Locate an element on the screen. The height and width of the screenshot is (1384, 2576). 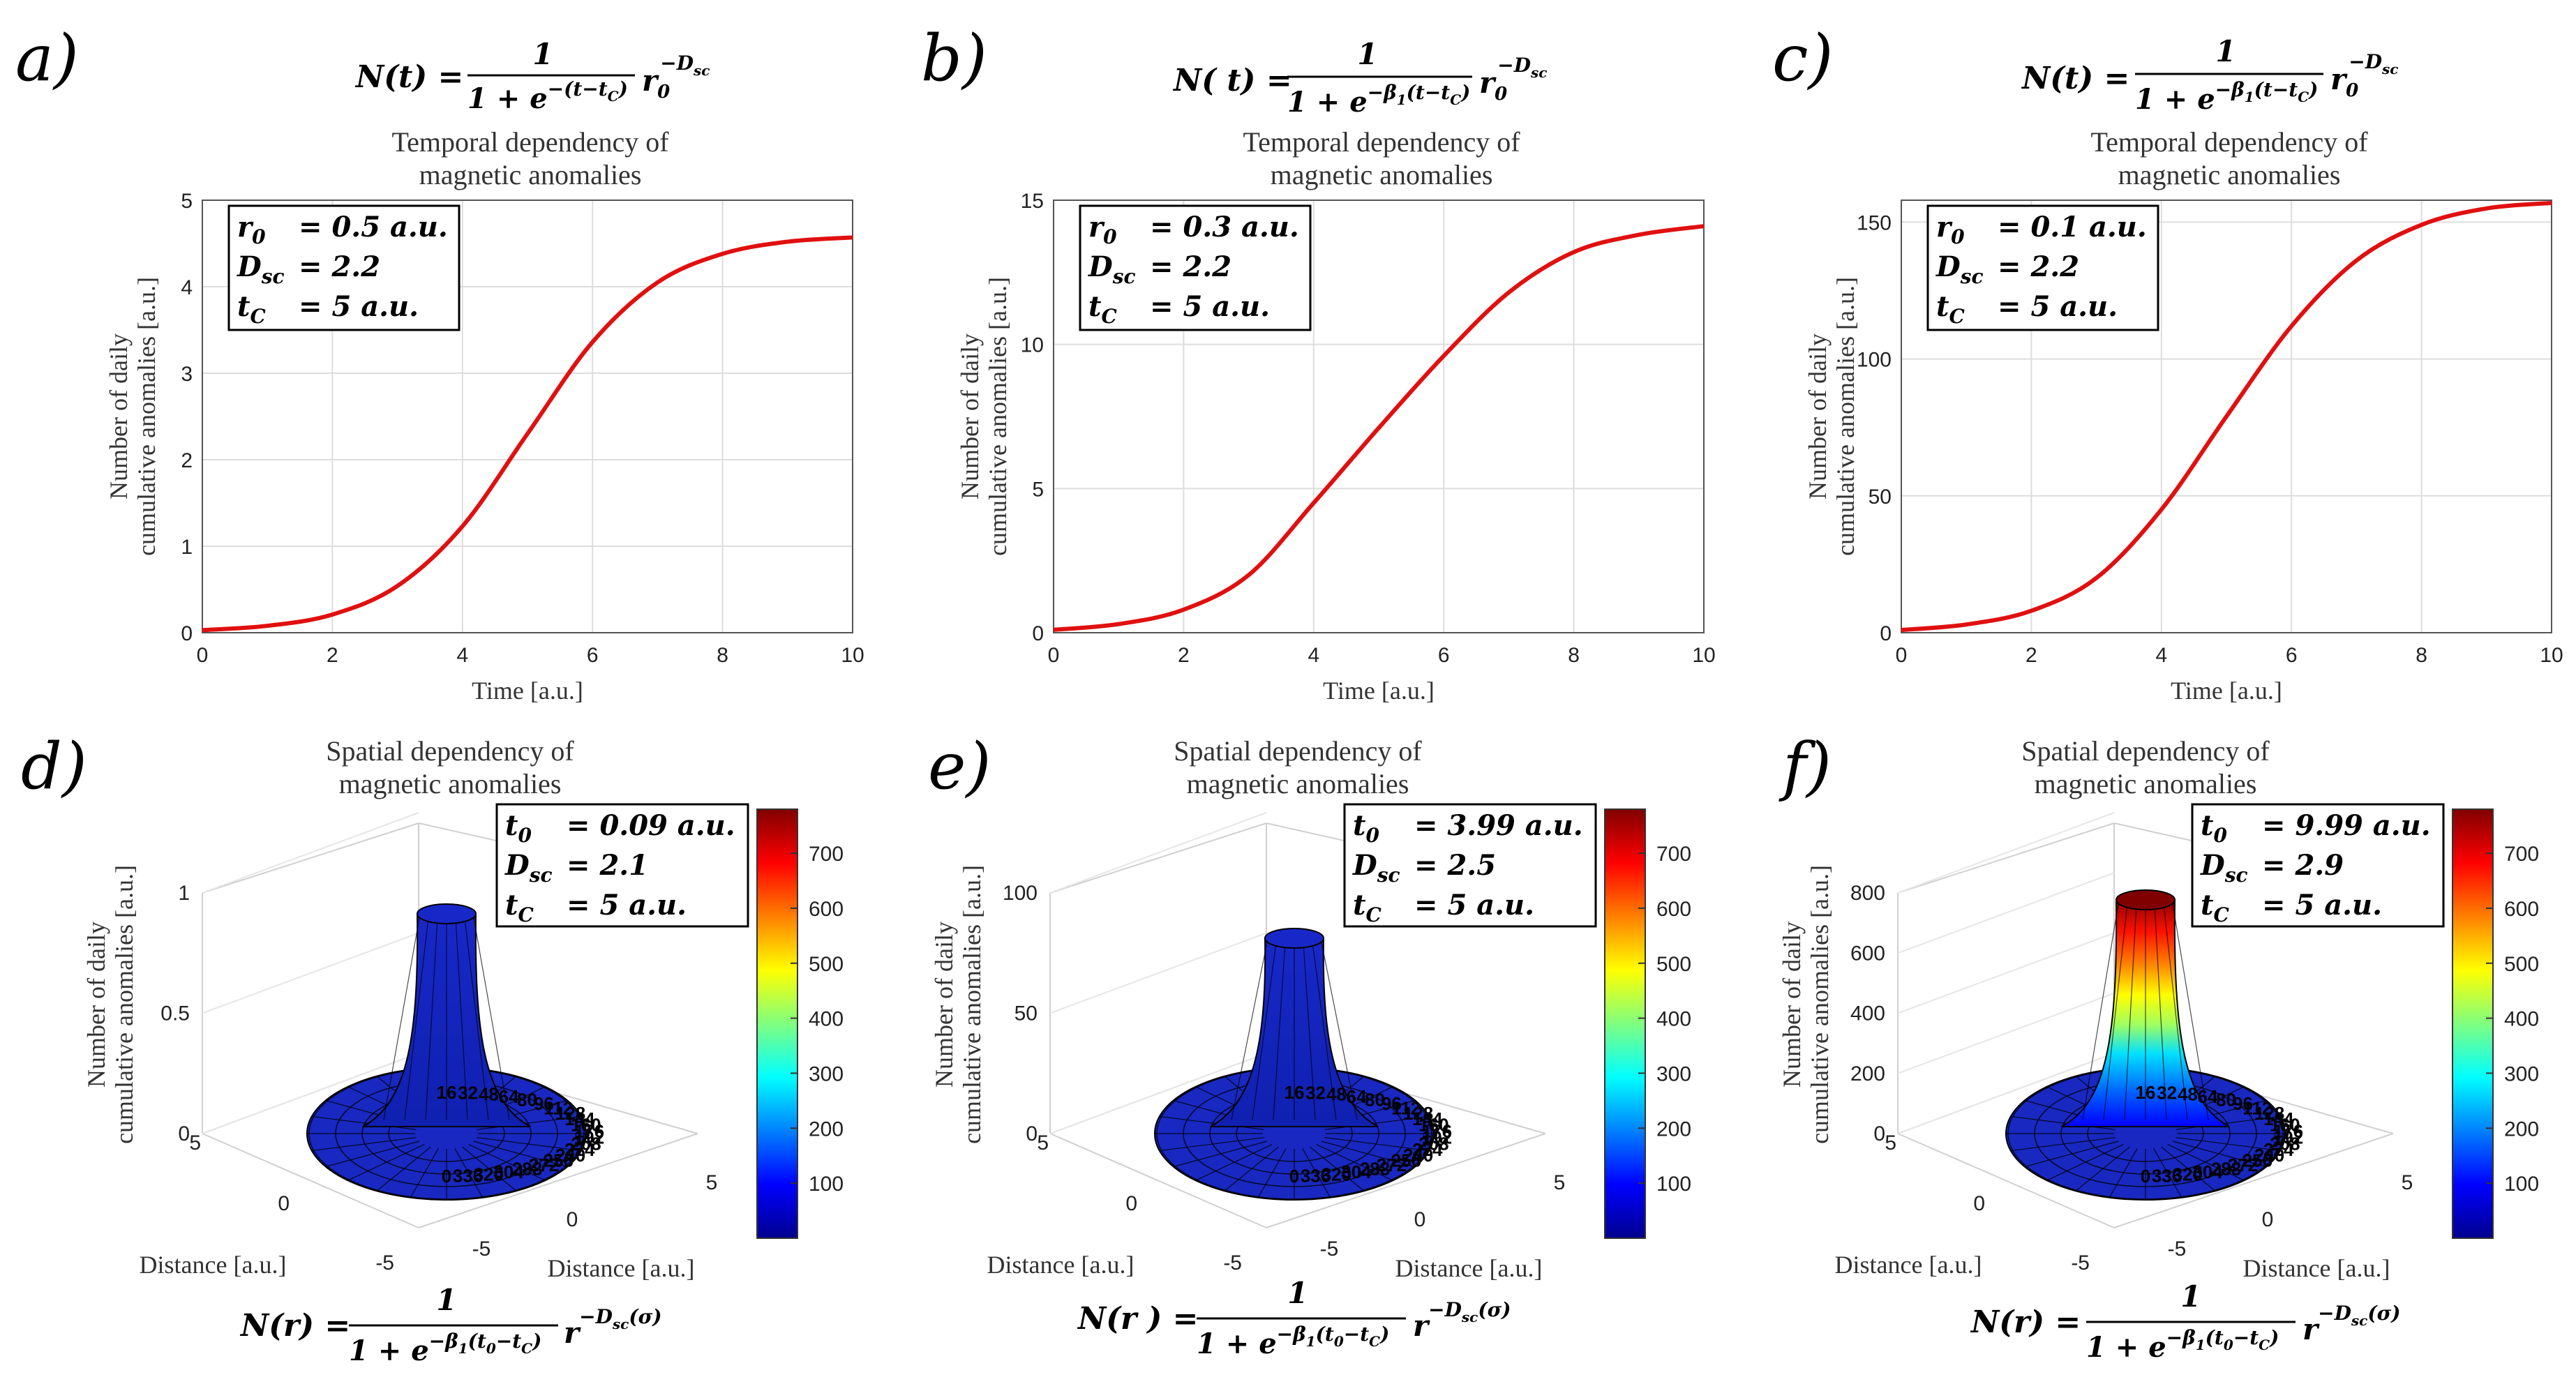
param-box-d-sub: C is located at coordinates (526, 914).